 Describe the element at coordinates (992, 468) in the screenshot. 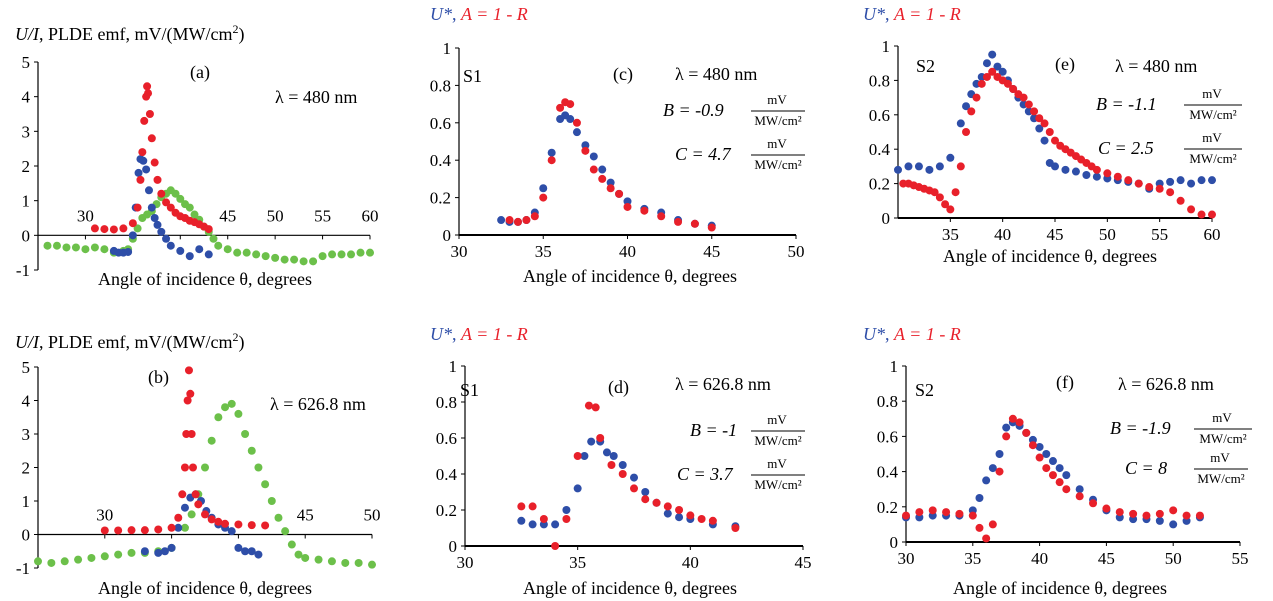

I see `panel-f-blue-point` at that location.